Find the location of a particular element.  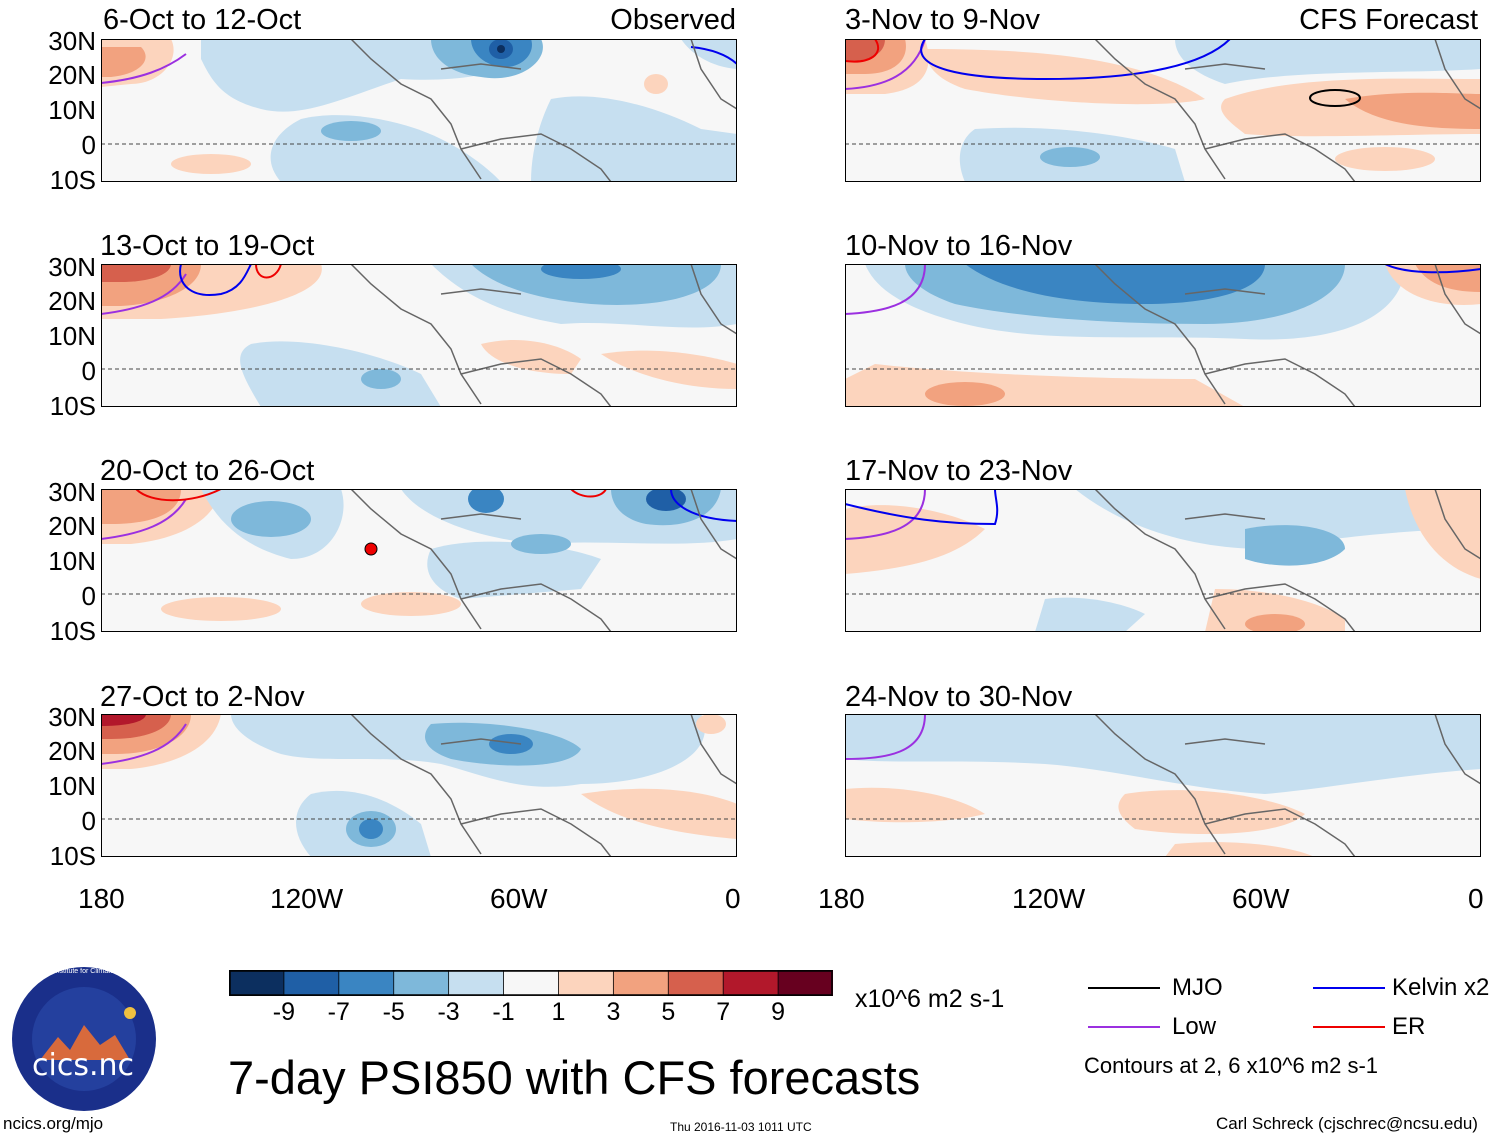

colorbar-tick-label: -5 is located at coordinates (393, 1012).